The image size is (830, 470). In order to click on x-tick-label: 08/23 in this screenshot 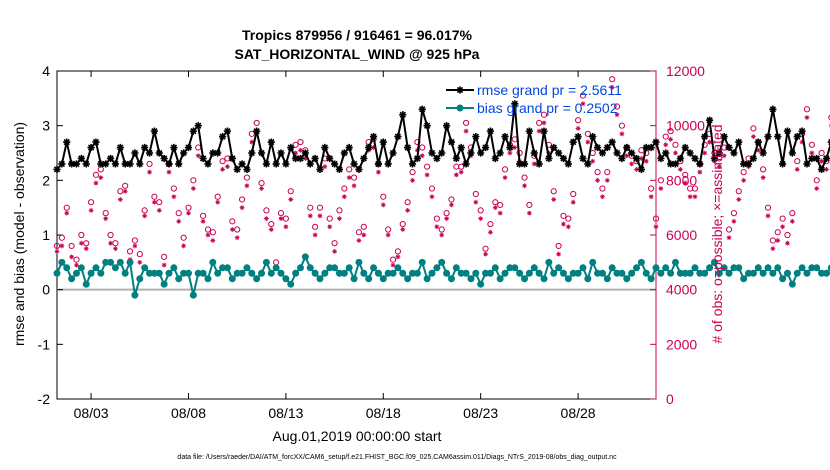, I will do `click(480, 413)`.